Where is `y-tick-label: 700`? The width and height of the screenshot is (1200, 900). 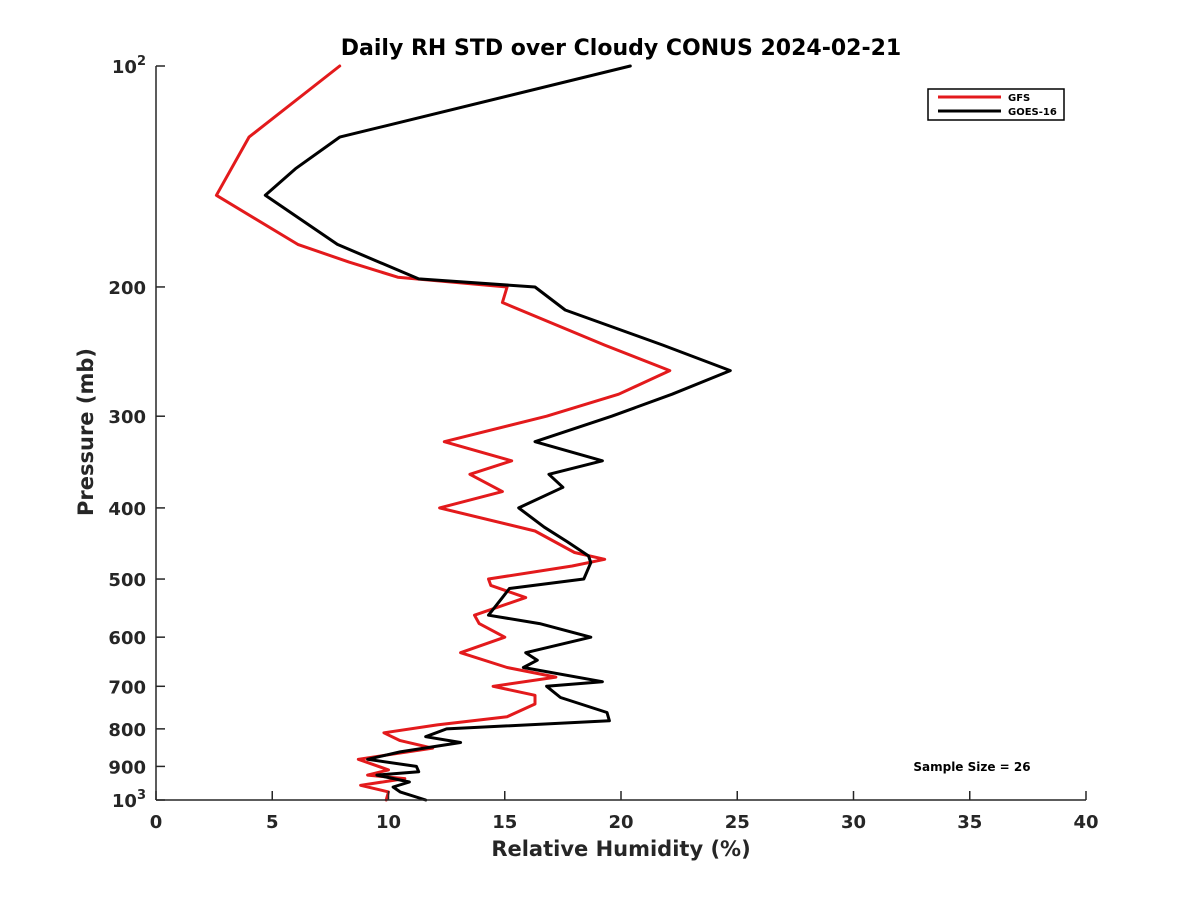 y-tick-label: 700 is located at coordinates (127, 687).